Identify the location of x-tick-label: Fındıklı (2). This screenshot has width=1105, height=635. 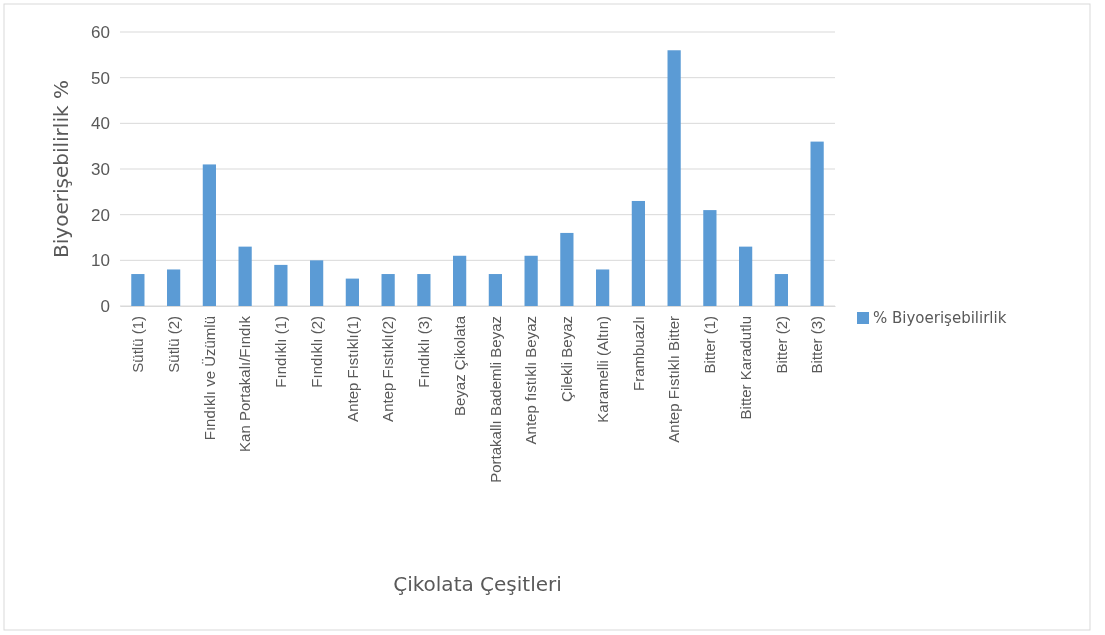
(316, 352).